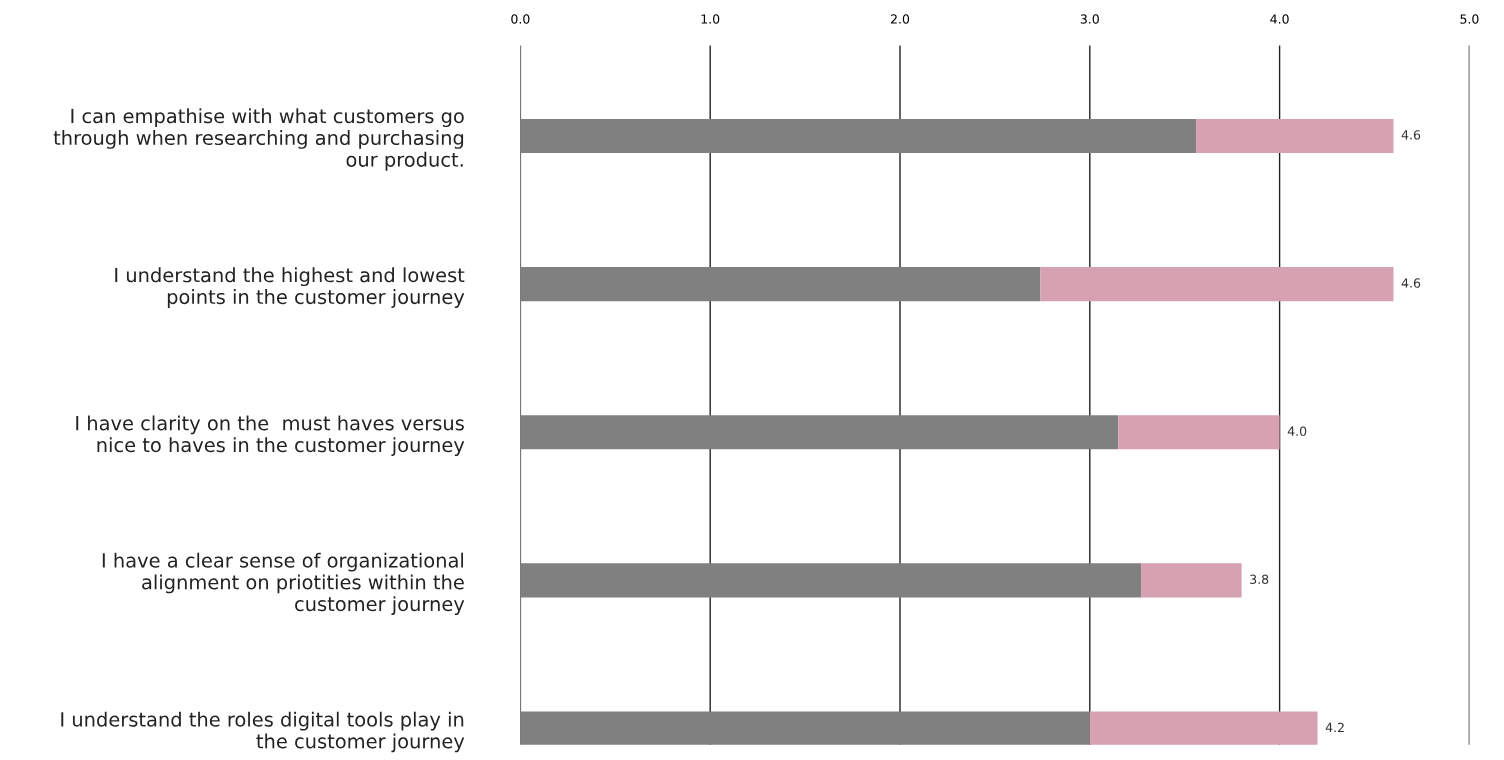 This screenshot has height=760, width=1504. Describe the element at coordinates (1259, 579) in the screenshot. I see `total-label: 3.8` at that location.